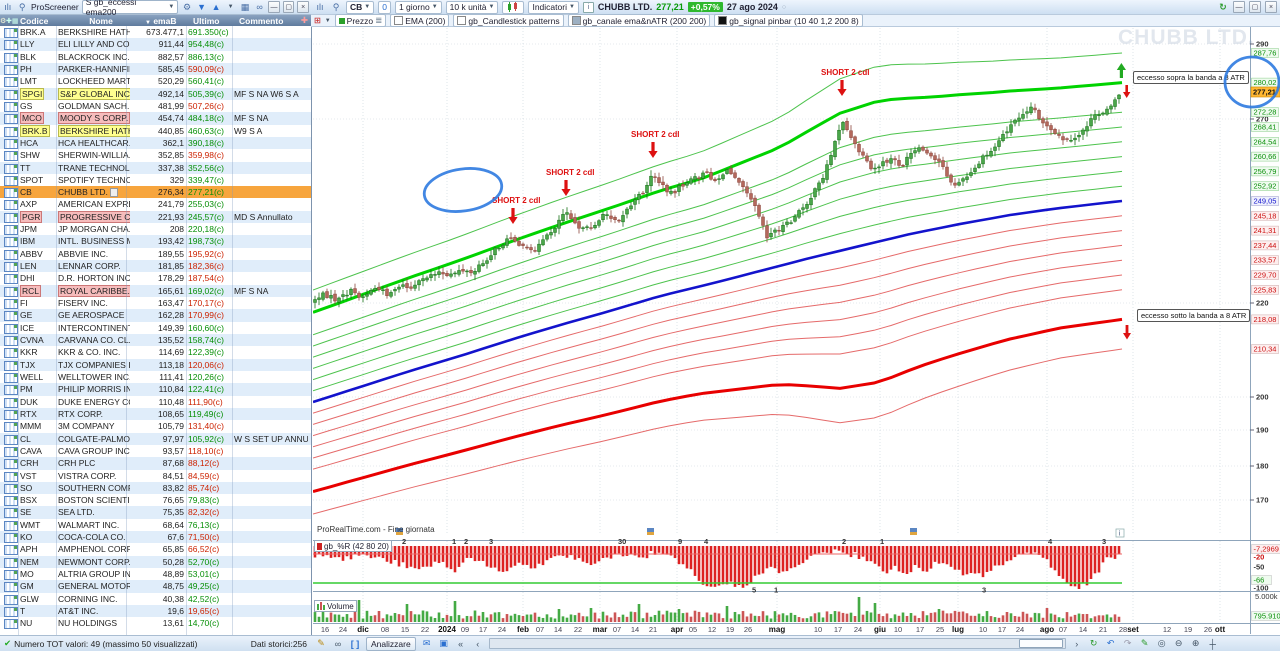  Describe the element at coordinates (155, 303) in the screenshot. I see `table-row: FI FISERV INC. 163,47 170,17(c)` at that location.